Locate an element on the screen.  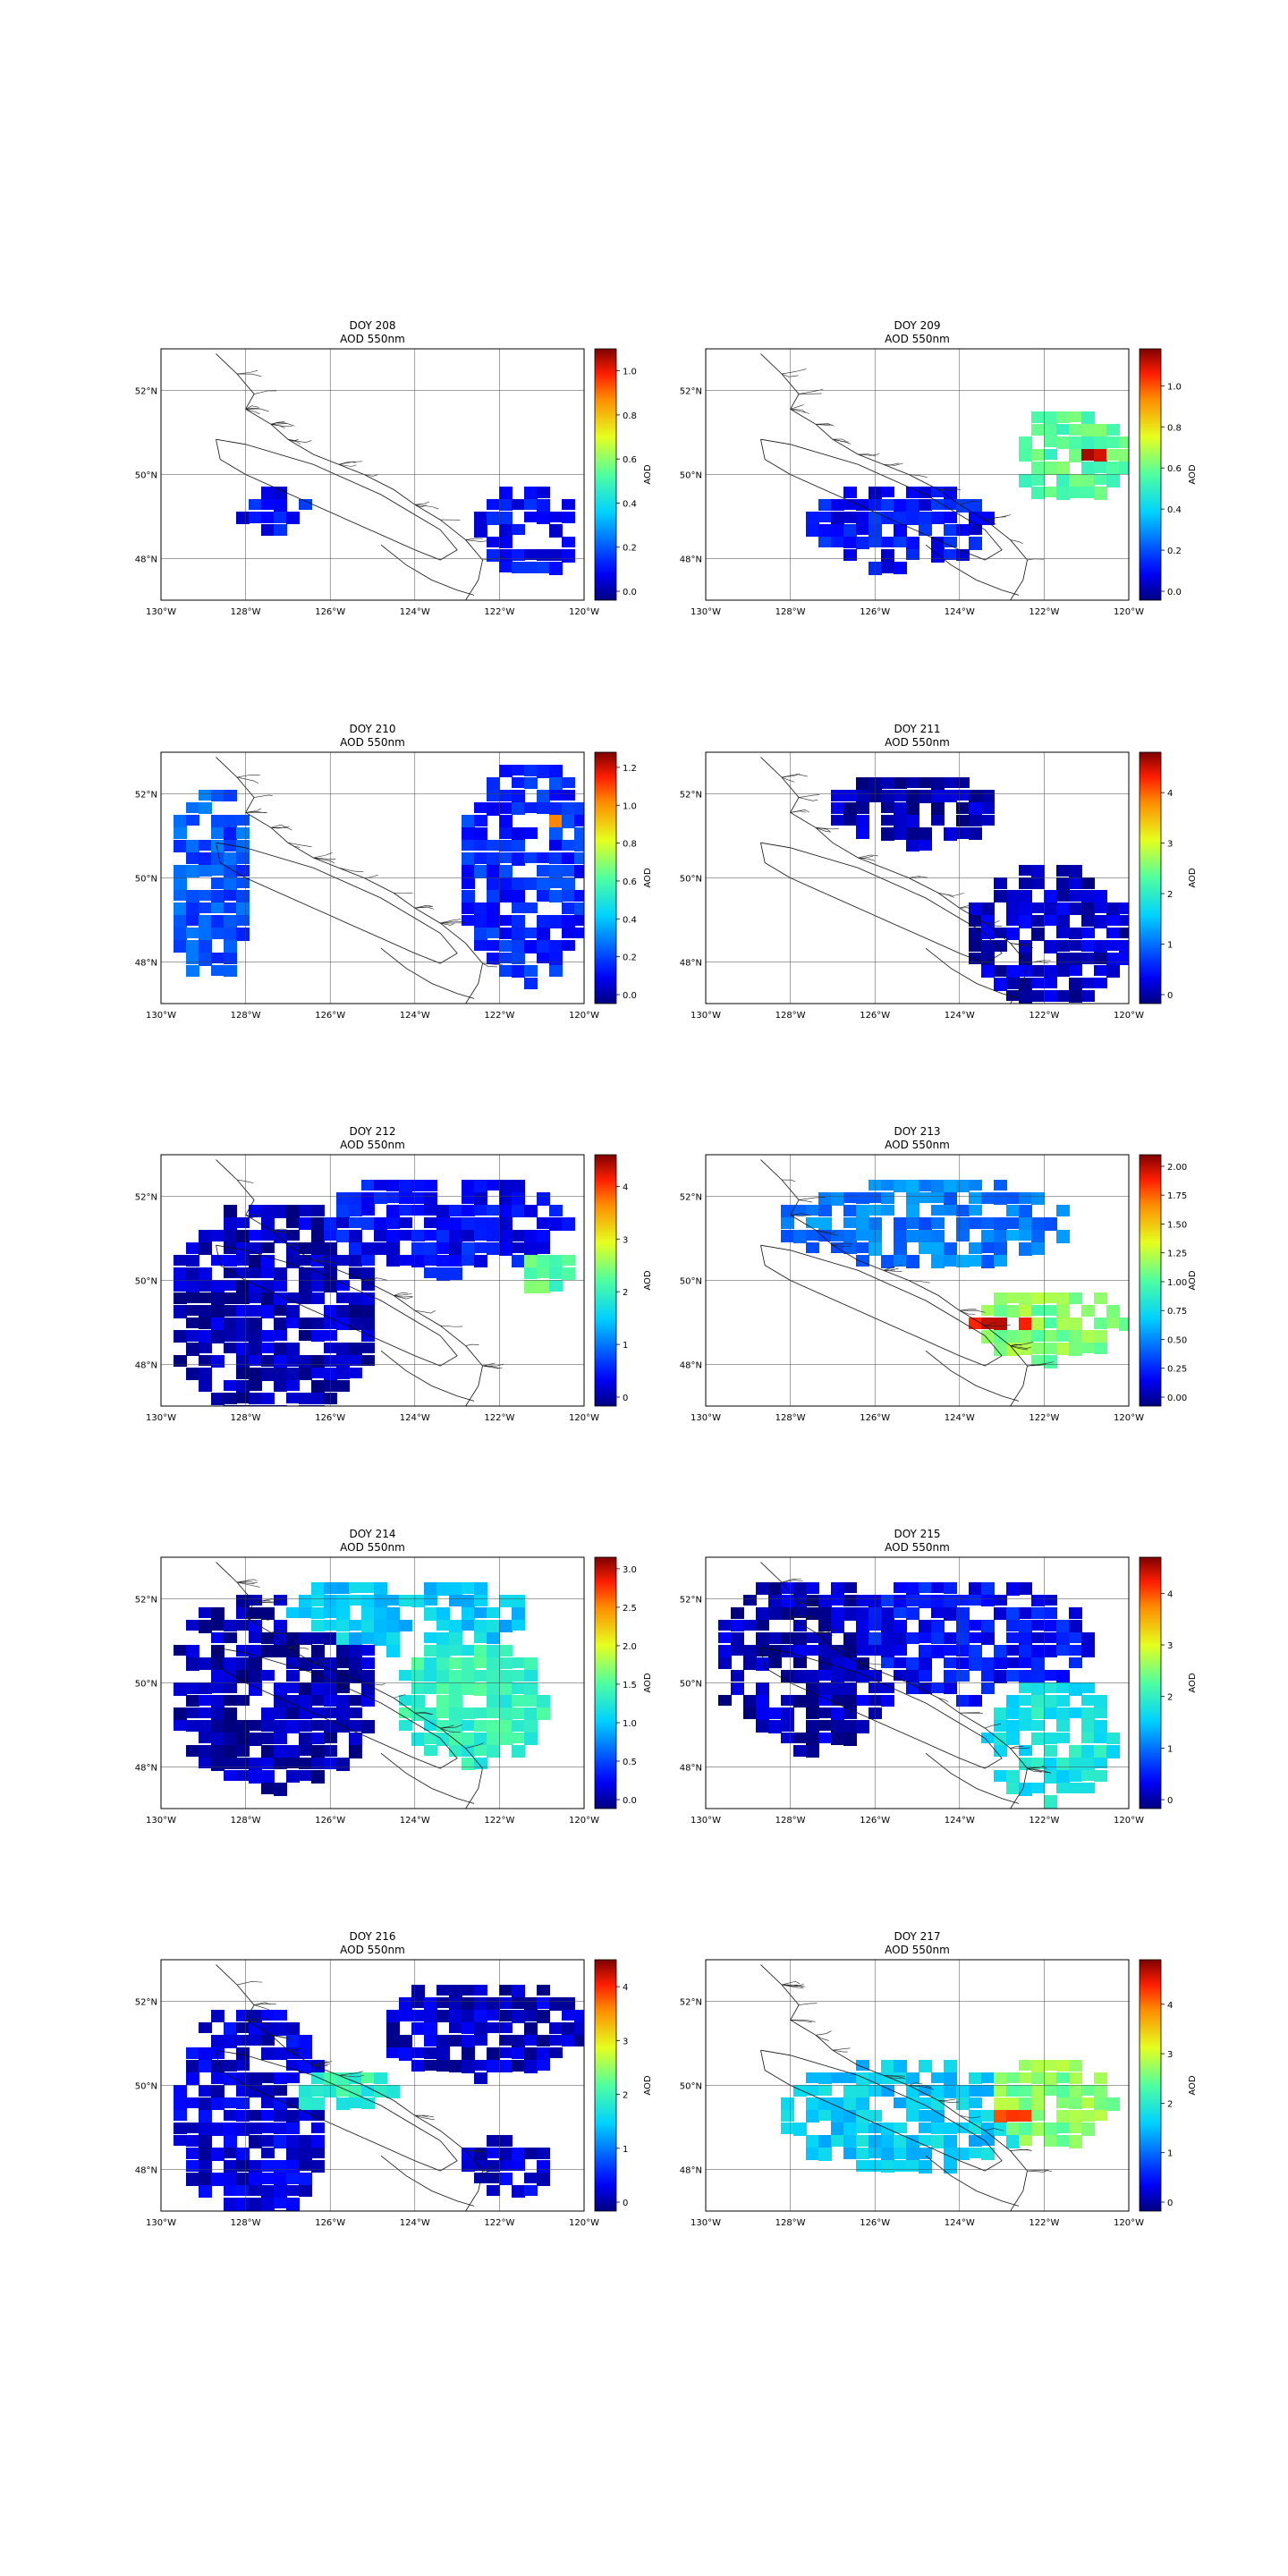
panel-title: DOY 208 is located at coordinates (372, 325).